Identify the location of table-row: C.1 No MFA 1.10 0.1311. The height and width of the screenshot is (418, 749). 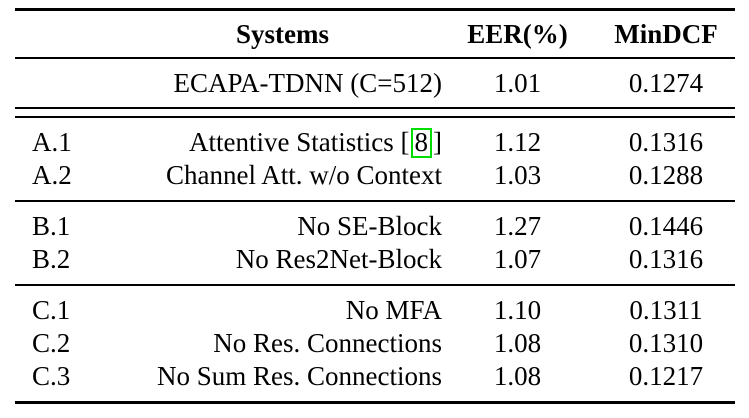
(375, 310).